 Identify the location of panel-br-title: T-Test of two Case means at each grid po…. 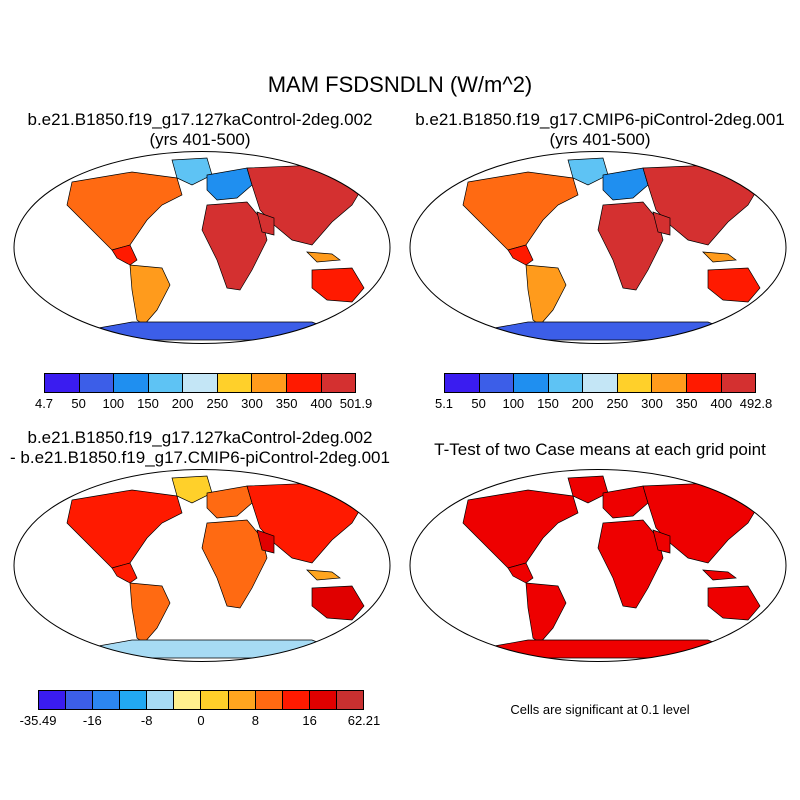
(600, 449).